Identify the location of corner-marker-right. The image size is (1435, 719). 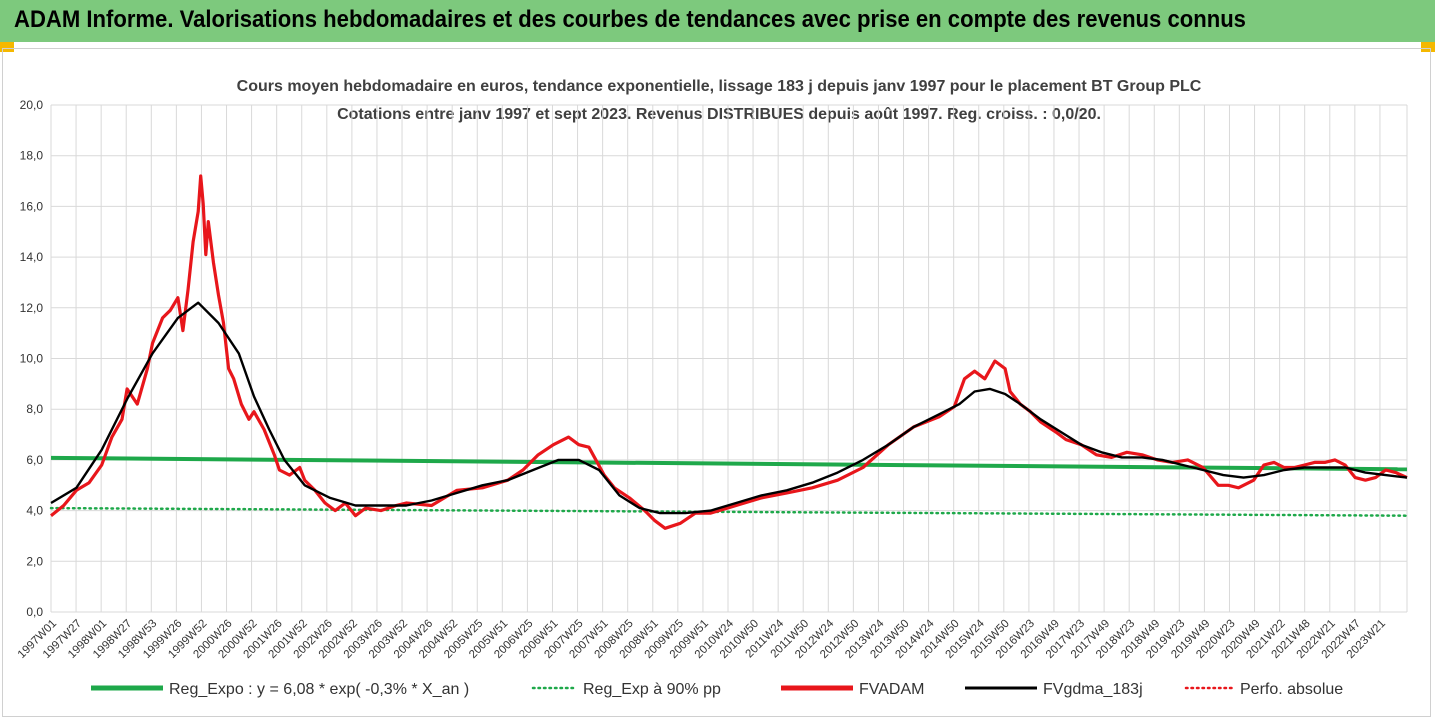
(1428, 47).